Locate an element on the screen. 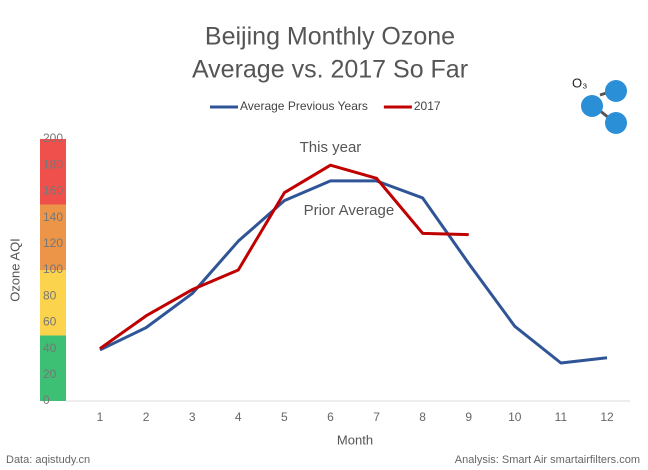 The image size is (648, 470). legend-label: 2017 is located at coordinates (427, 106).